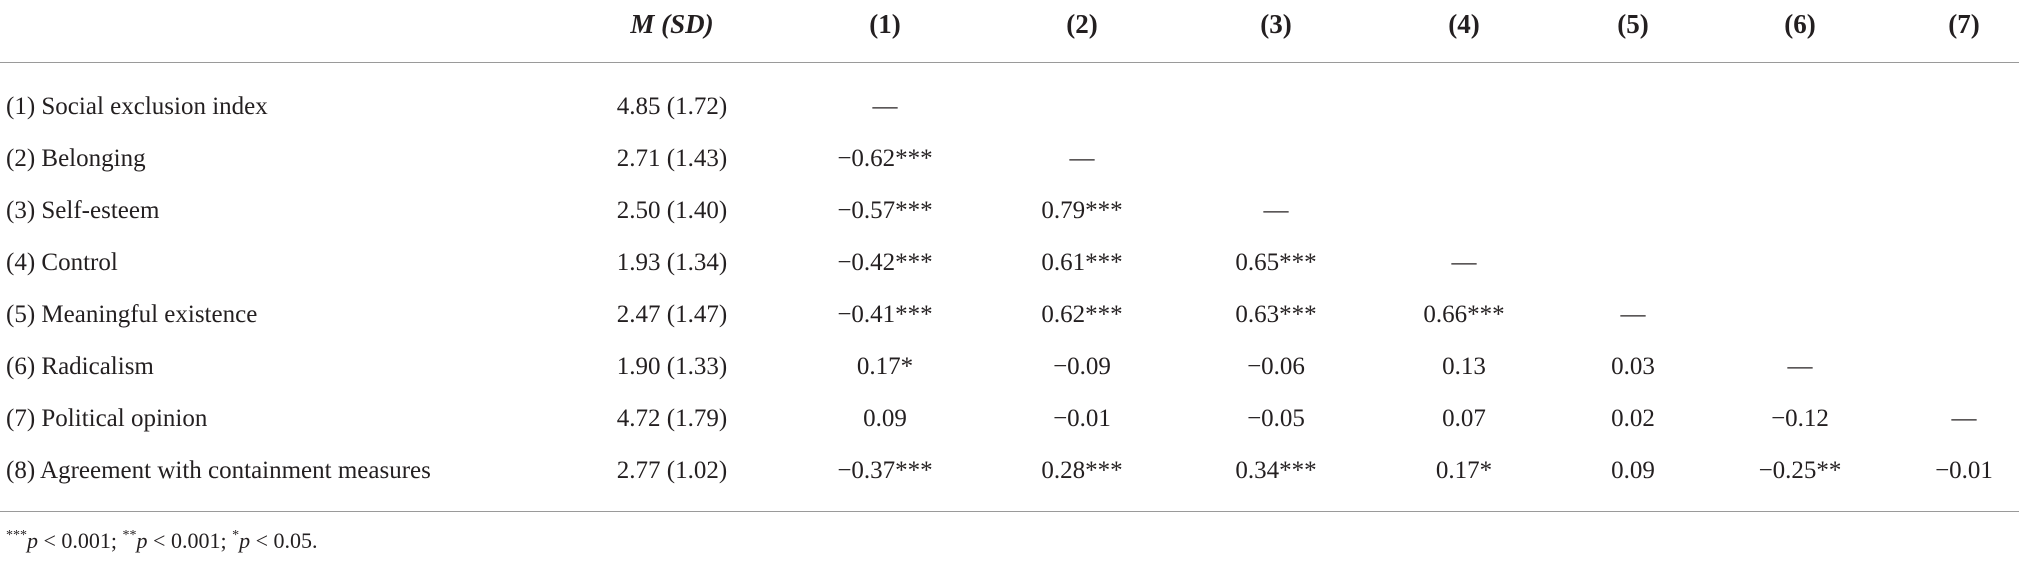 This screenshot has height=564, width=2019. I want to click on column-header: (2), so click(1082, 24).